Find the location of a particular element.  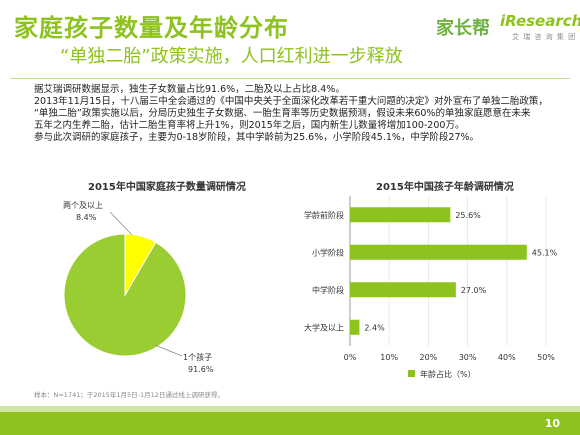

logo-jiazhangbang: 家长帮 is located at coordinates (463, 28).